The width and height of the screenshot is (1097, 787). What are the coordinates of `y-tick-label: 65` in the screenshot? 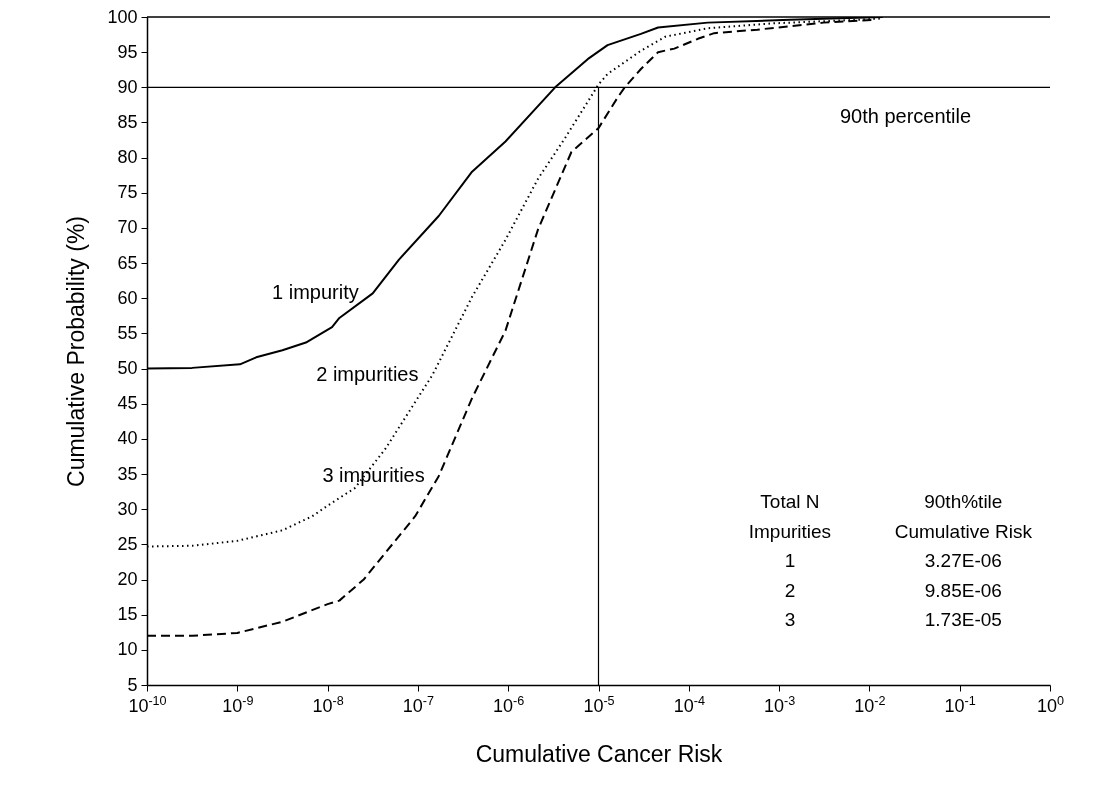 It's located at (127, 262).